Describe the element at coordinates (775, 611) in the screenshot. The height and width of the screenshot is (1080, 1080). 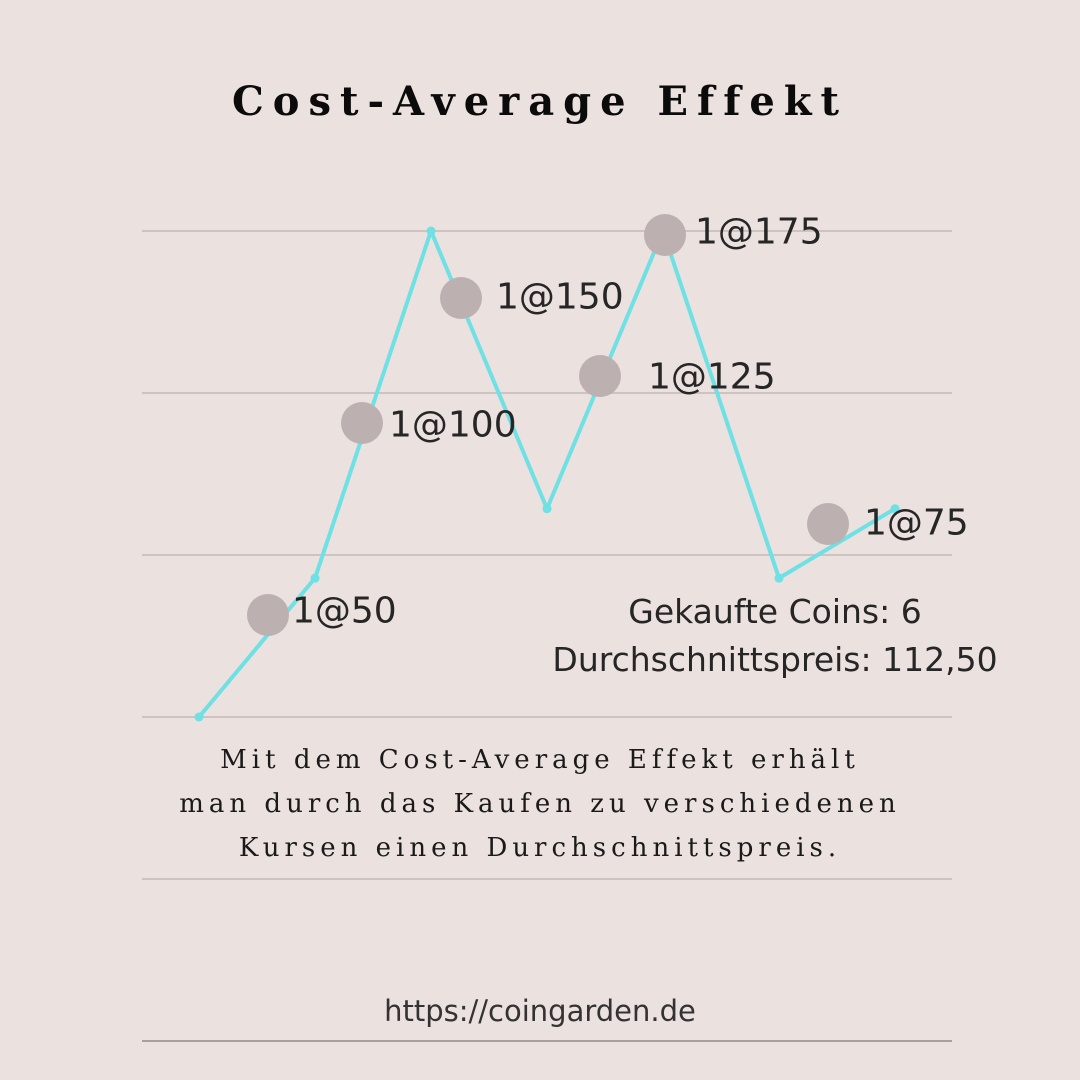
I see `coins-bought-text: Gekaufte Coins: 6` at that location.